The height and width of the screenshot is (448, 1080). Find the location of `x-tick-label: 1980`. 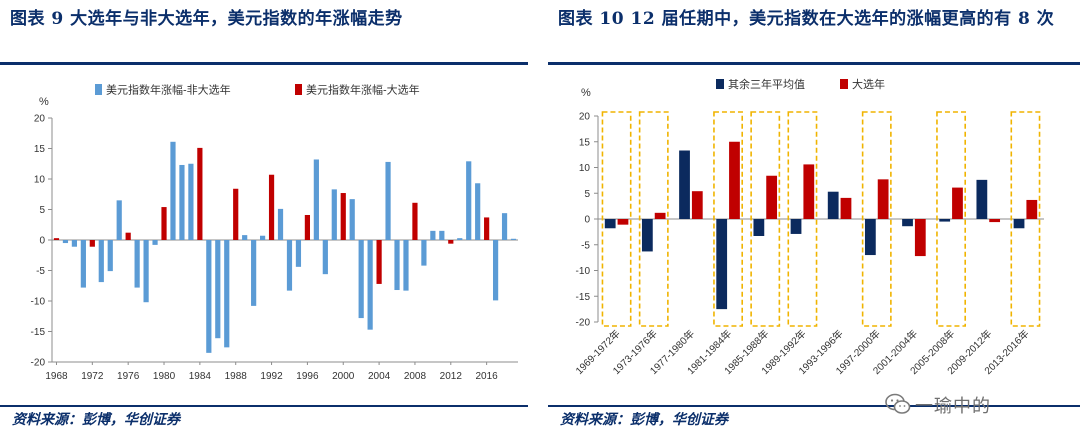

x-tick-label: 1980 is located at coordinates (164, 376).